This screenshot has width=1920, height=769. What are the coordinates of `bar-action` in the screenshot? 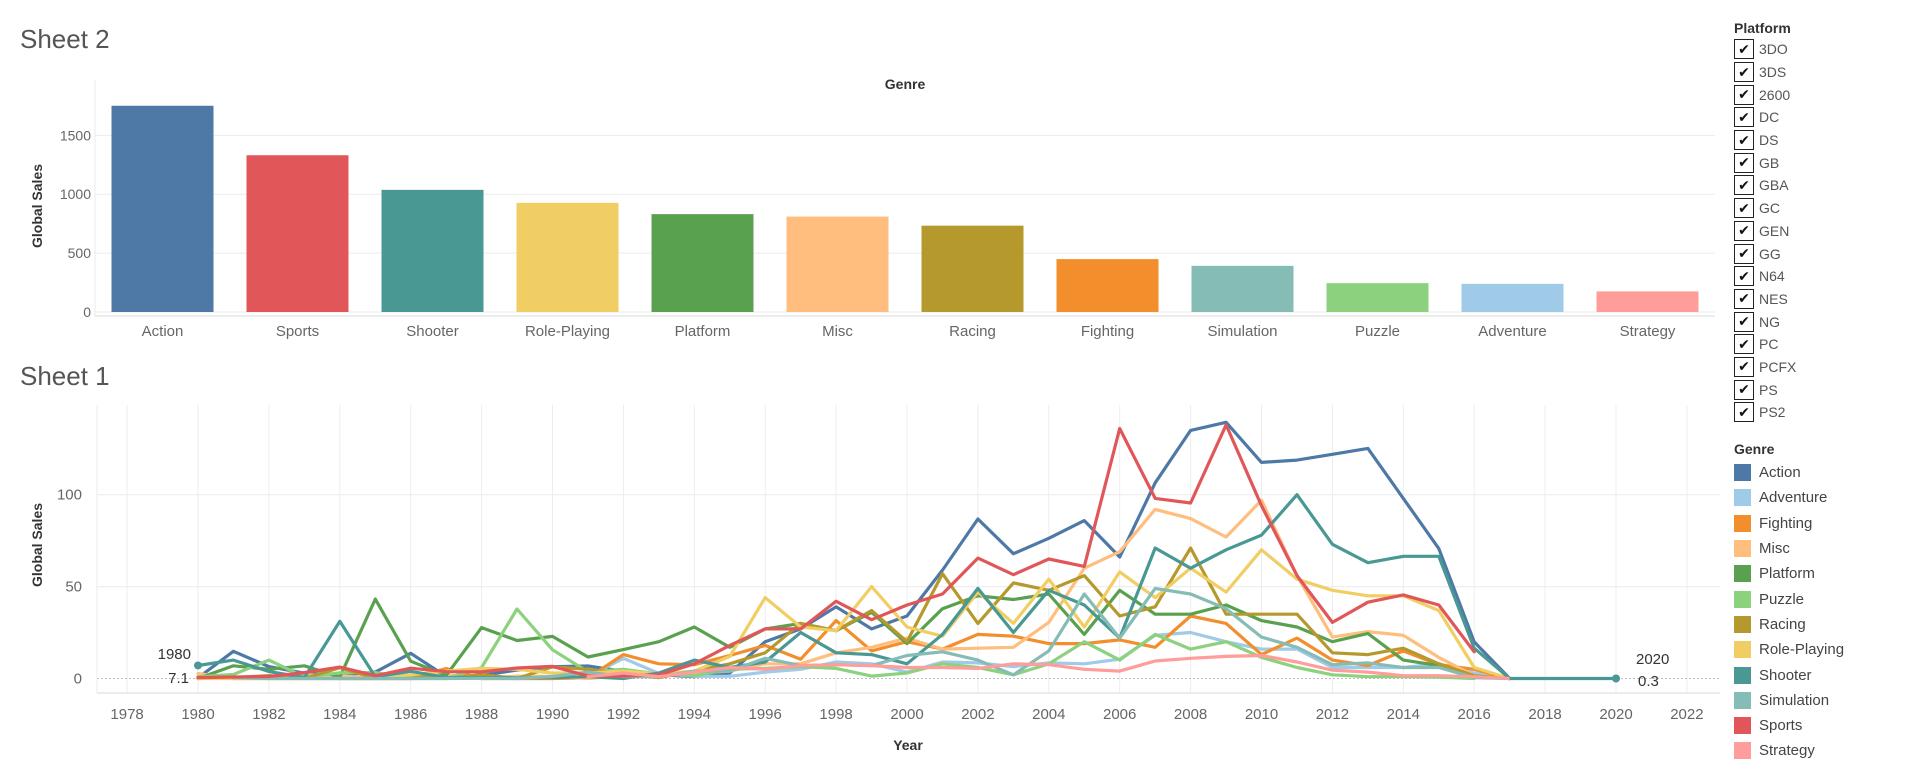 It's located at (162, 208).